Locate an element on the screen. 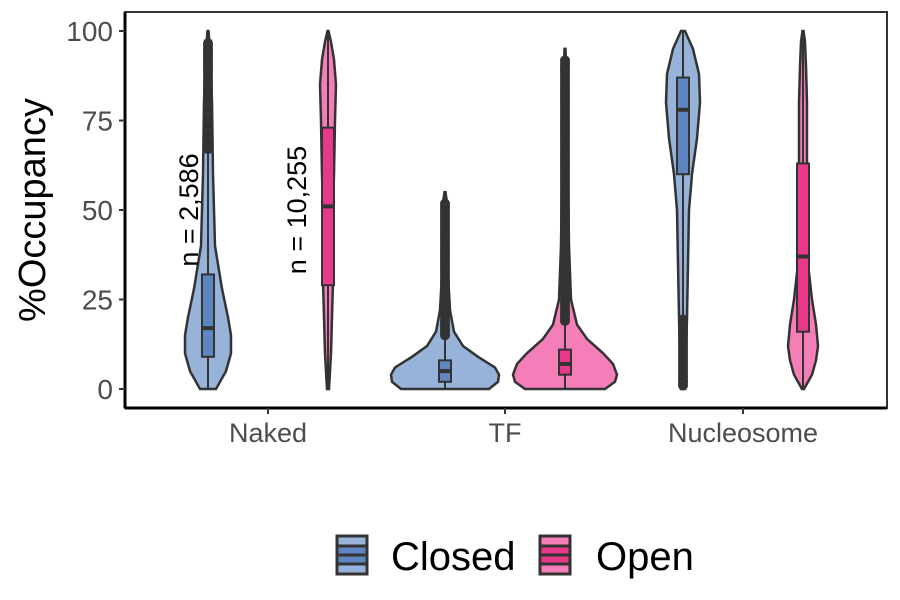 Image resolution: width=900 pixels, height=600 pixels. x-tick-label-naked: Naked is located at coordinates (268, 433).